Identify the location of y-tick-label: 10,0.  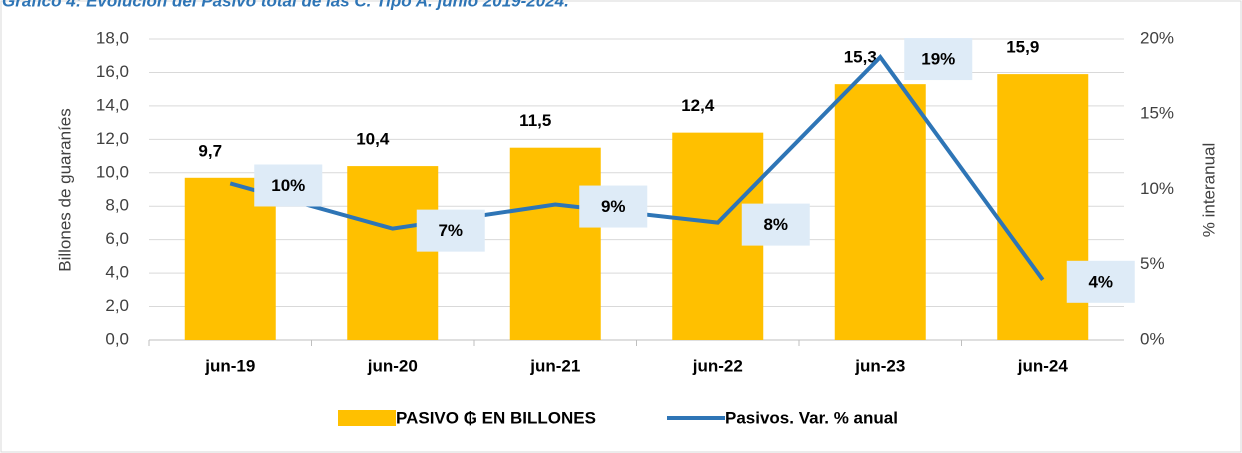
(112, 171).